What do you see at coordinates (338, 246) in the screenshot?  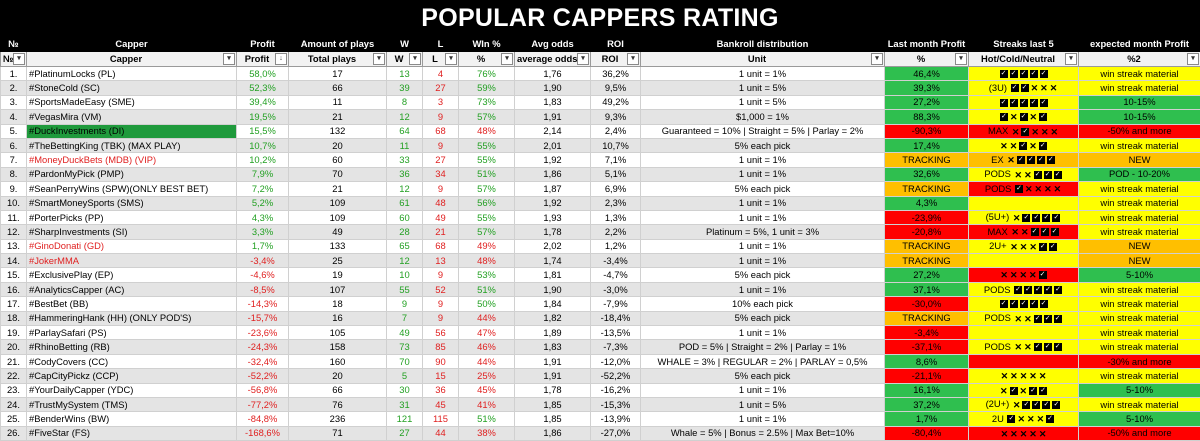 I see `plays-cell: 133` at bounding box center [338, 246].